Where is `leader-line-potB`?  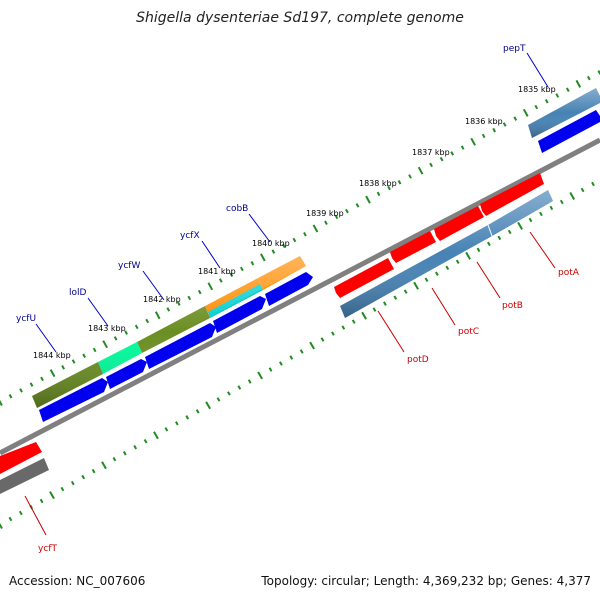
leader-line-potB is located at coordinates (488, 280).